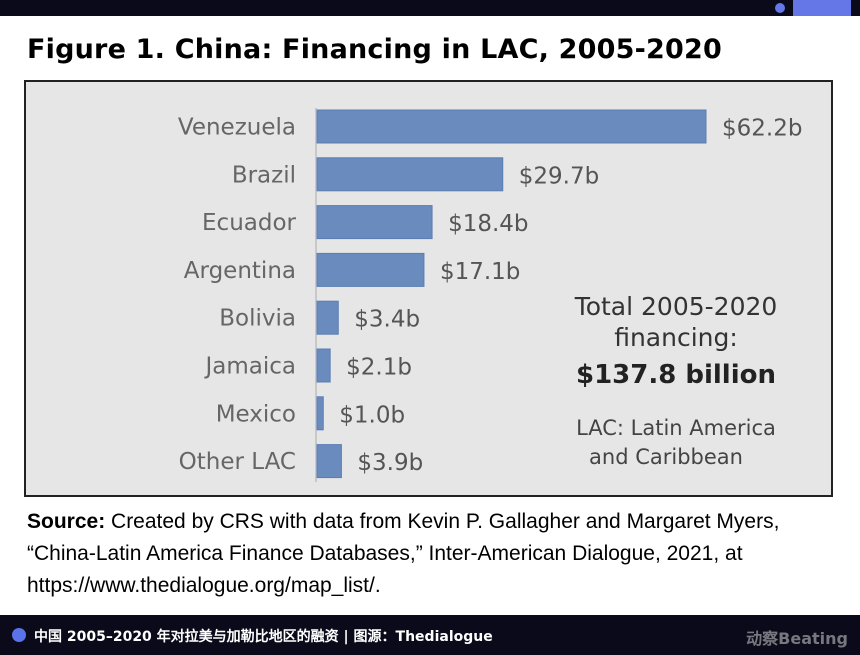  I want to click on lac-annotation-line2: and Caribbean, so click(666, 457).